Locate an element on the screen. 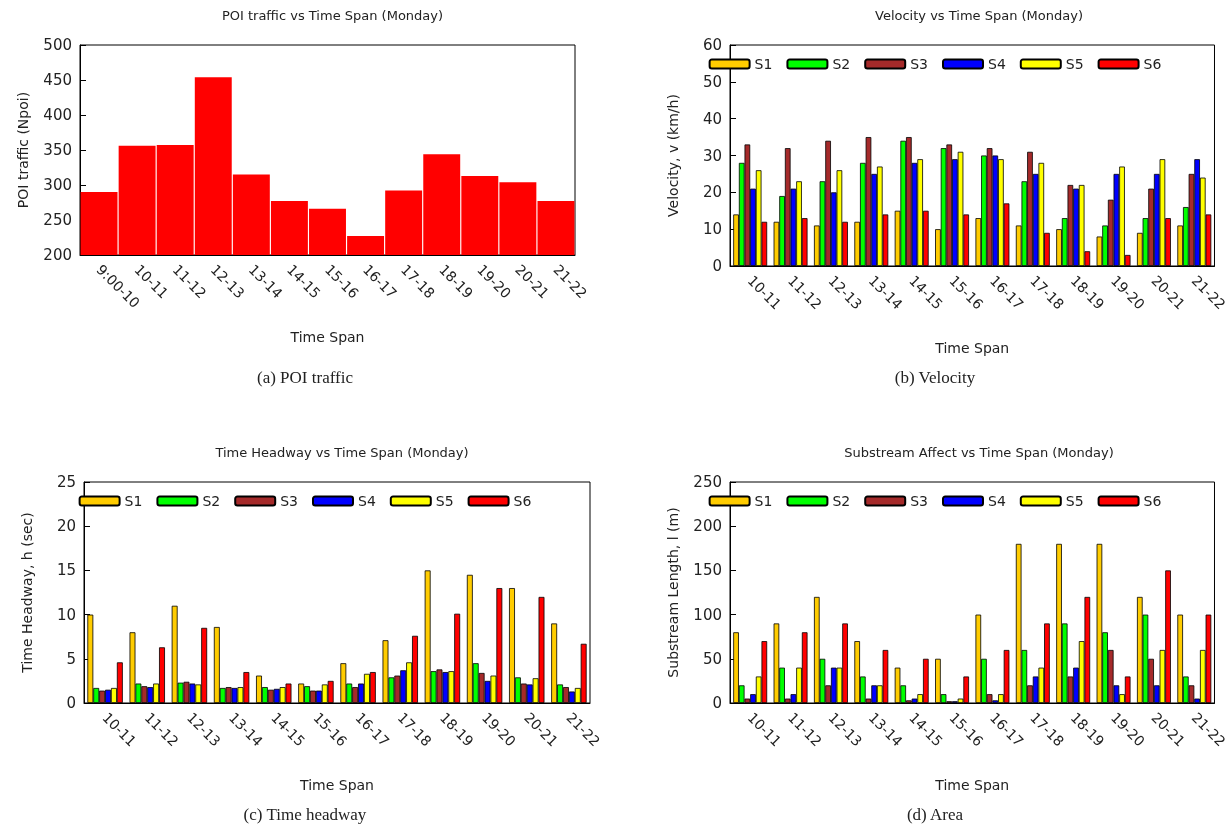  y-axis-title: POI traffic (Npoi) is located at coordinates (23, 150).